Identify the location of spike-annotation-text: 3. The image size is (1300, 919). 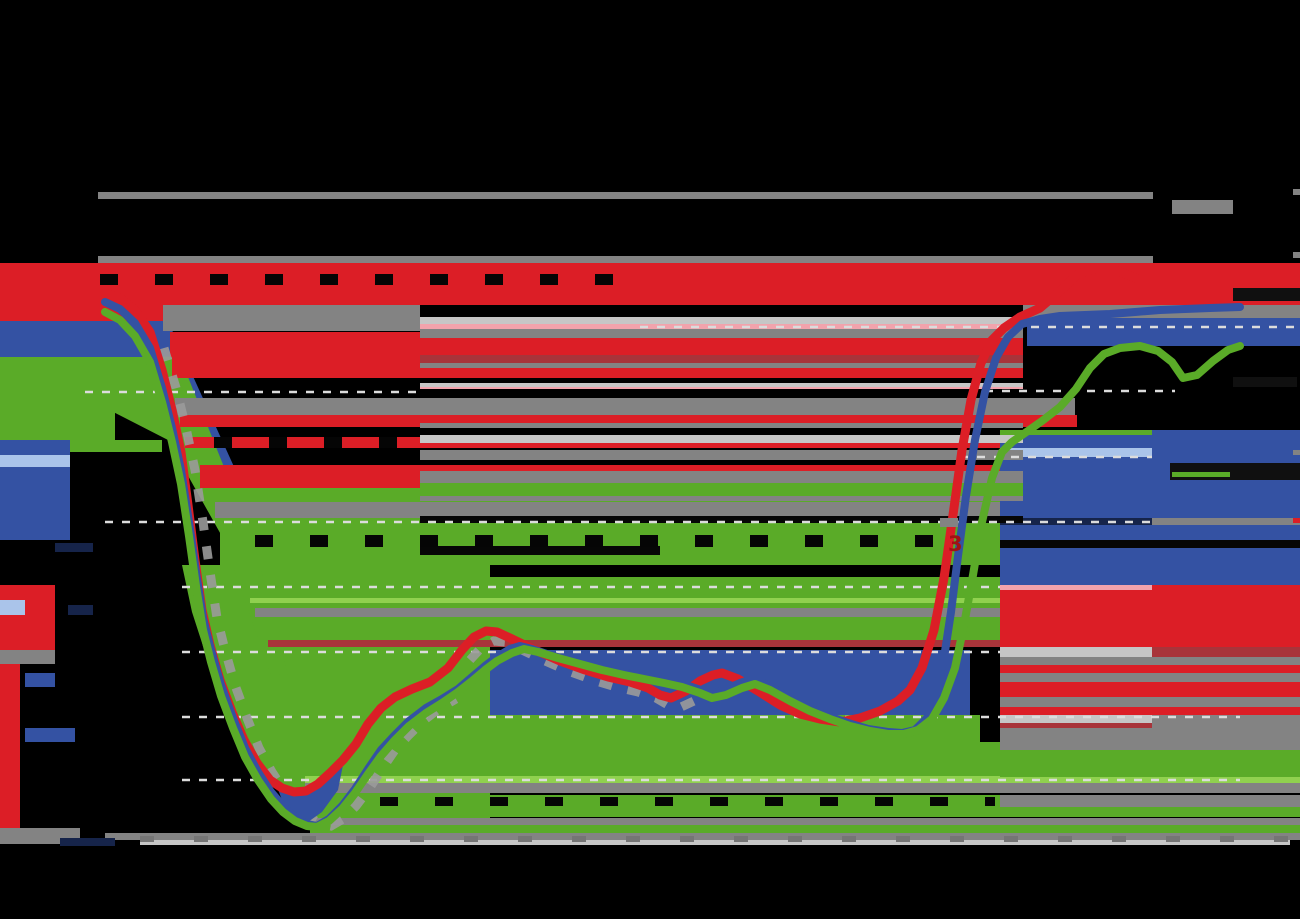
(955, 544).